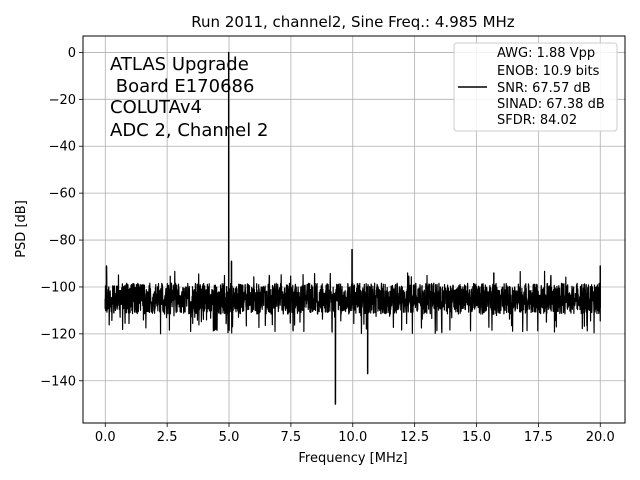 The height and width of the screenshot is (480, 640). What do you see at coordinates (291, 437) in the screenshot?
I see `x-tick-label: 7.5` at bounding box center [291, 437].